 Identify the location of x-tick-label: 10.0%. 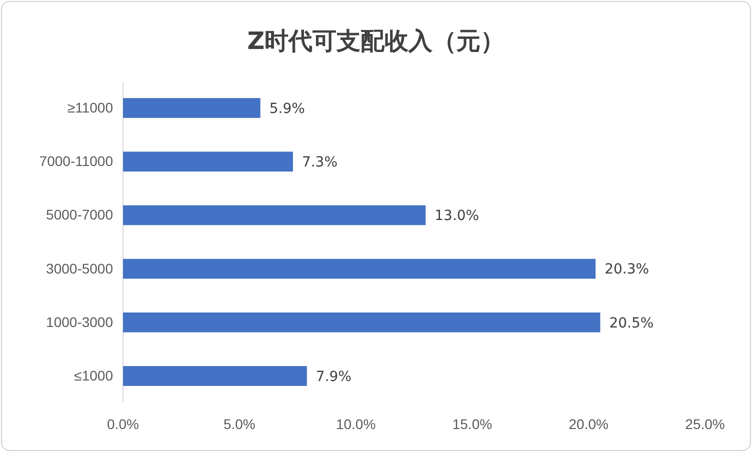
(356, 424).